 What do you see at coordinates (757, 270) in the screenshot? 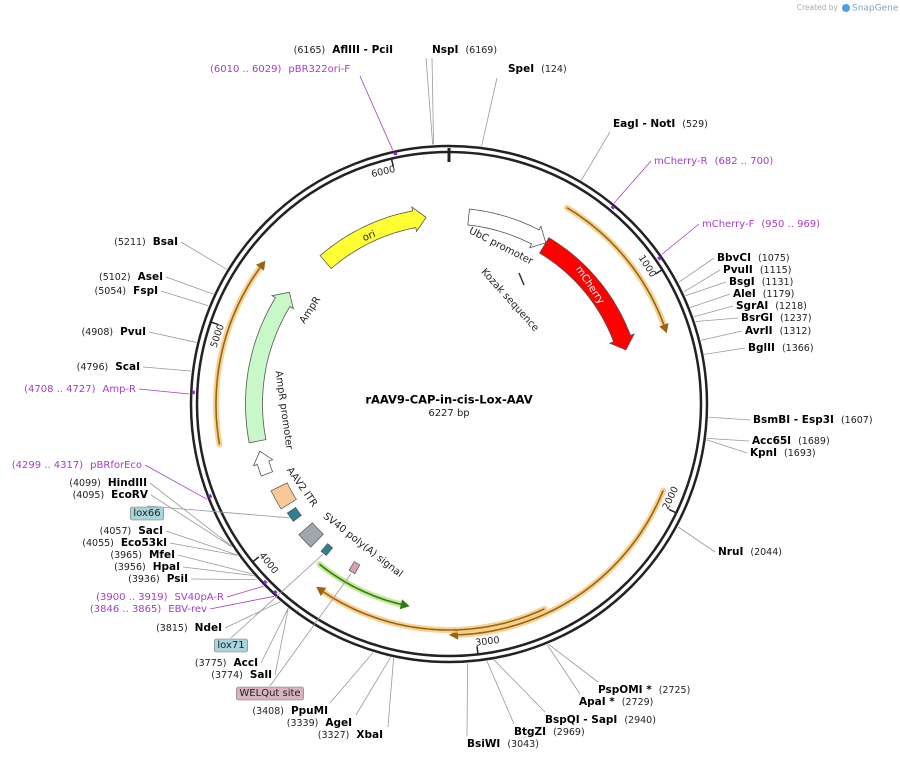
I see `site-label: PvuII (1115)` at bounding box center [757, 270].